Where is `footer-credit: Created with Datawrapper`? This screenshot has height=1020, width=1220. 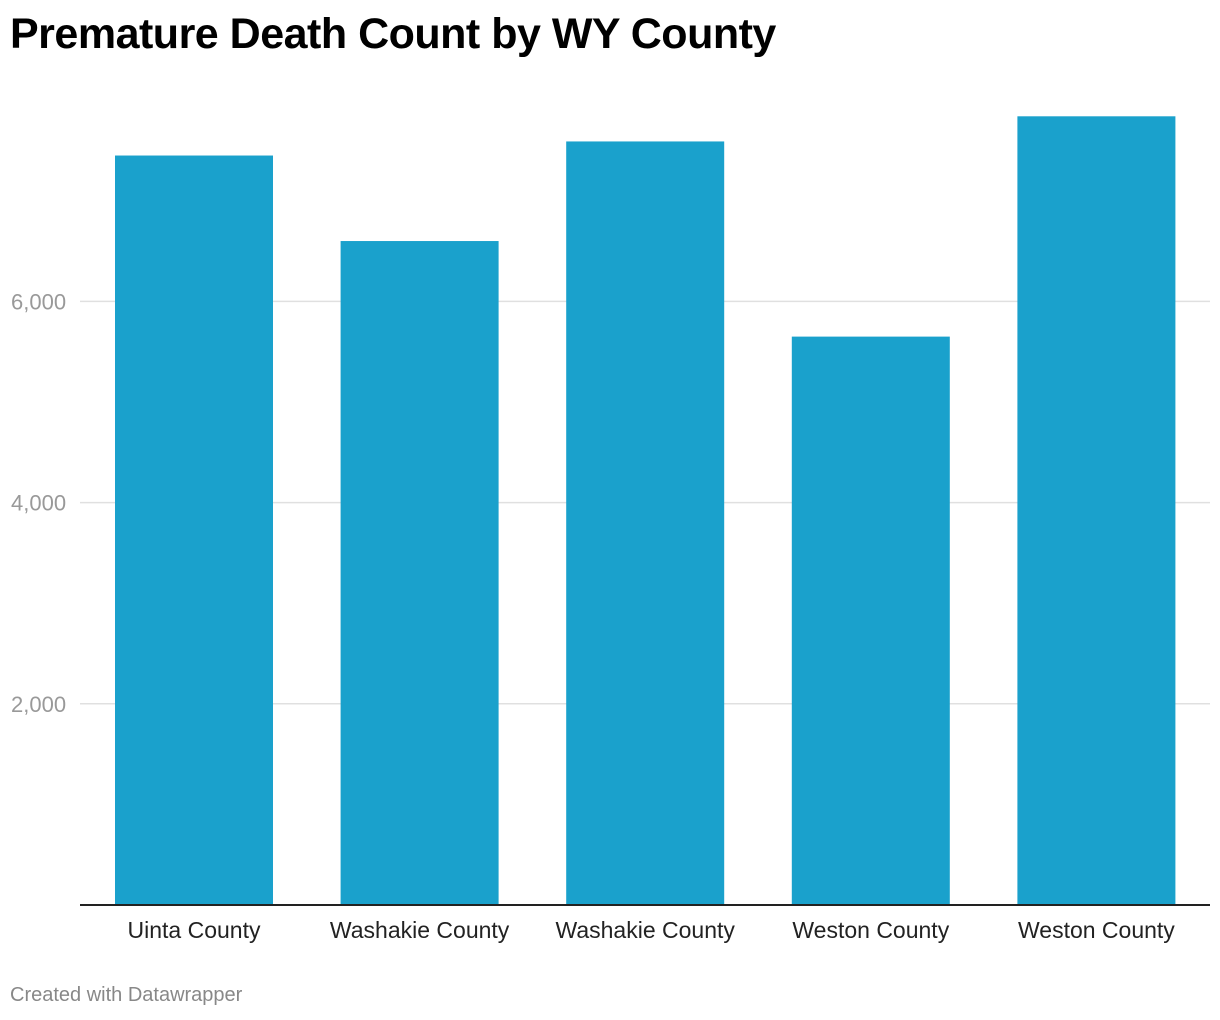 footer-credit: Created with Datawrapper is located at coordinates (126, 995).